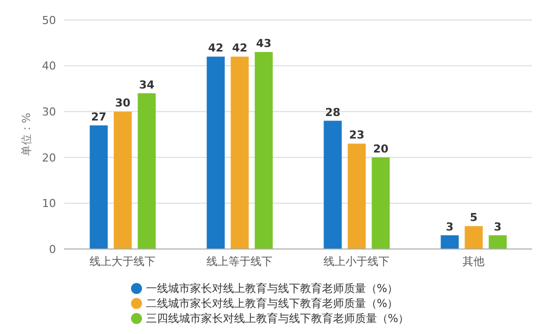 Image resolution: width=550 pixels, height=334 pixels. I want to click on x-tick-label: 线上等于线下, so click(239, 261).